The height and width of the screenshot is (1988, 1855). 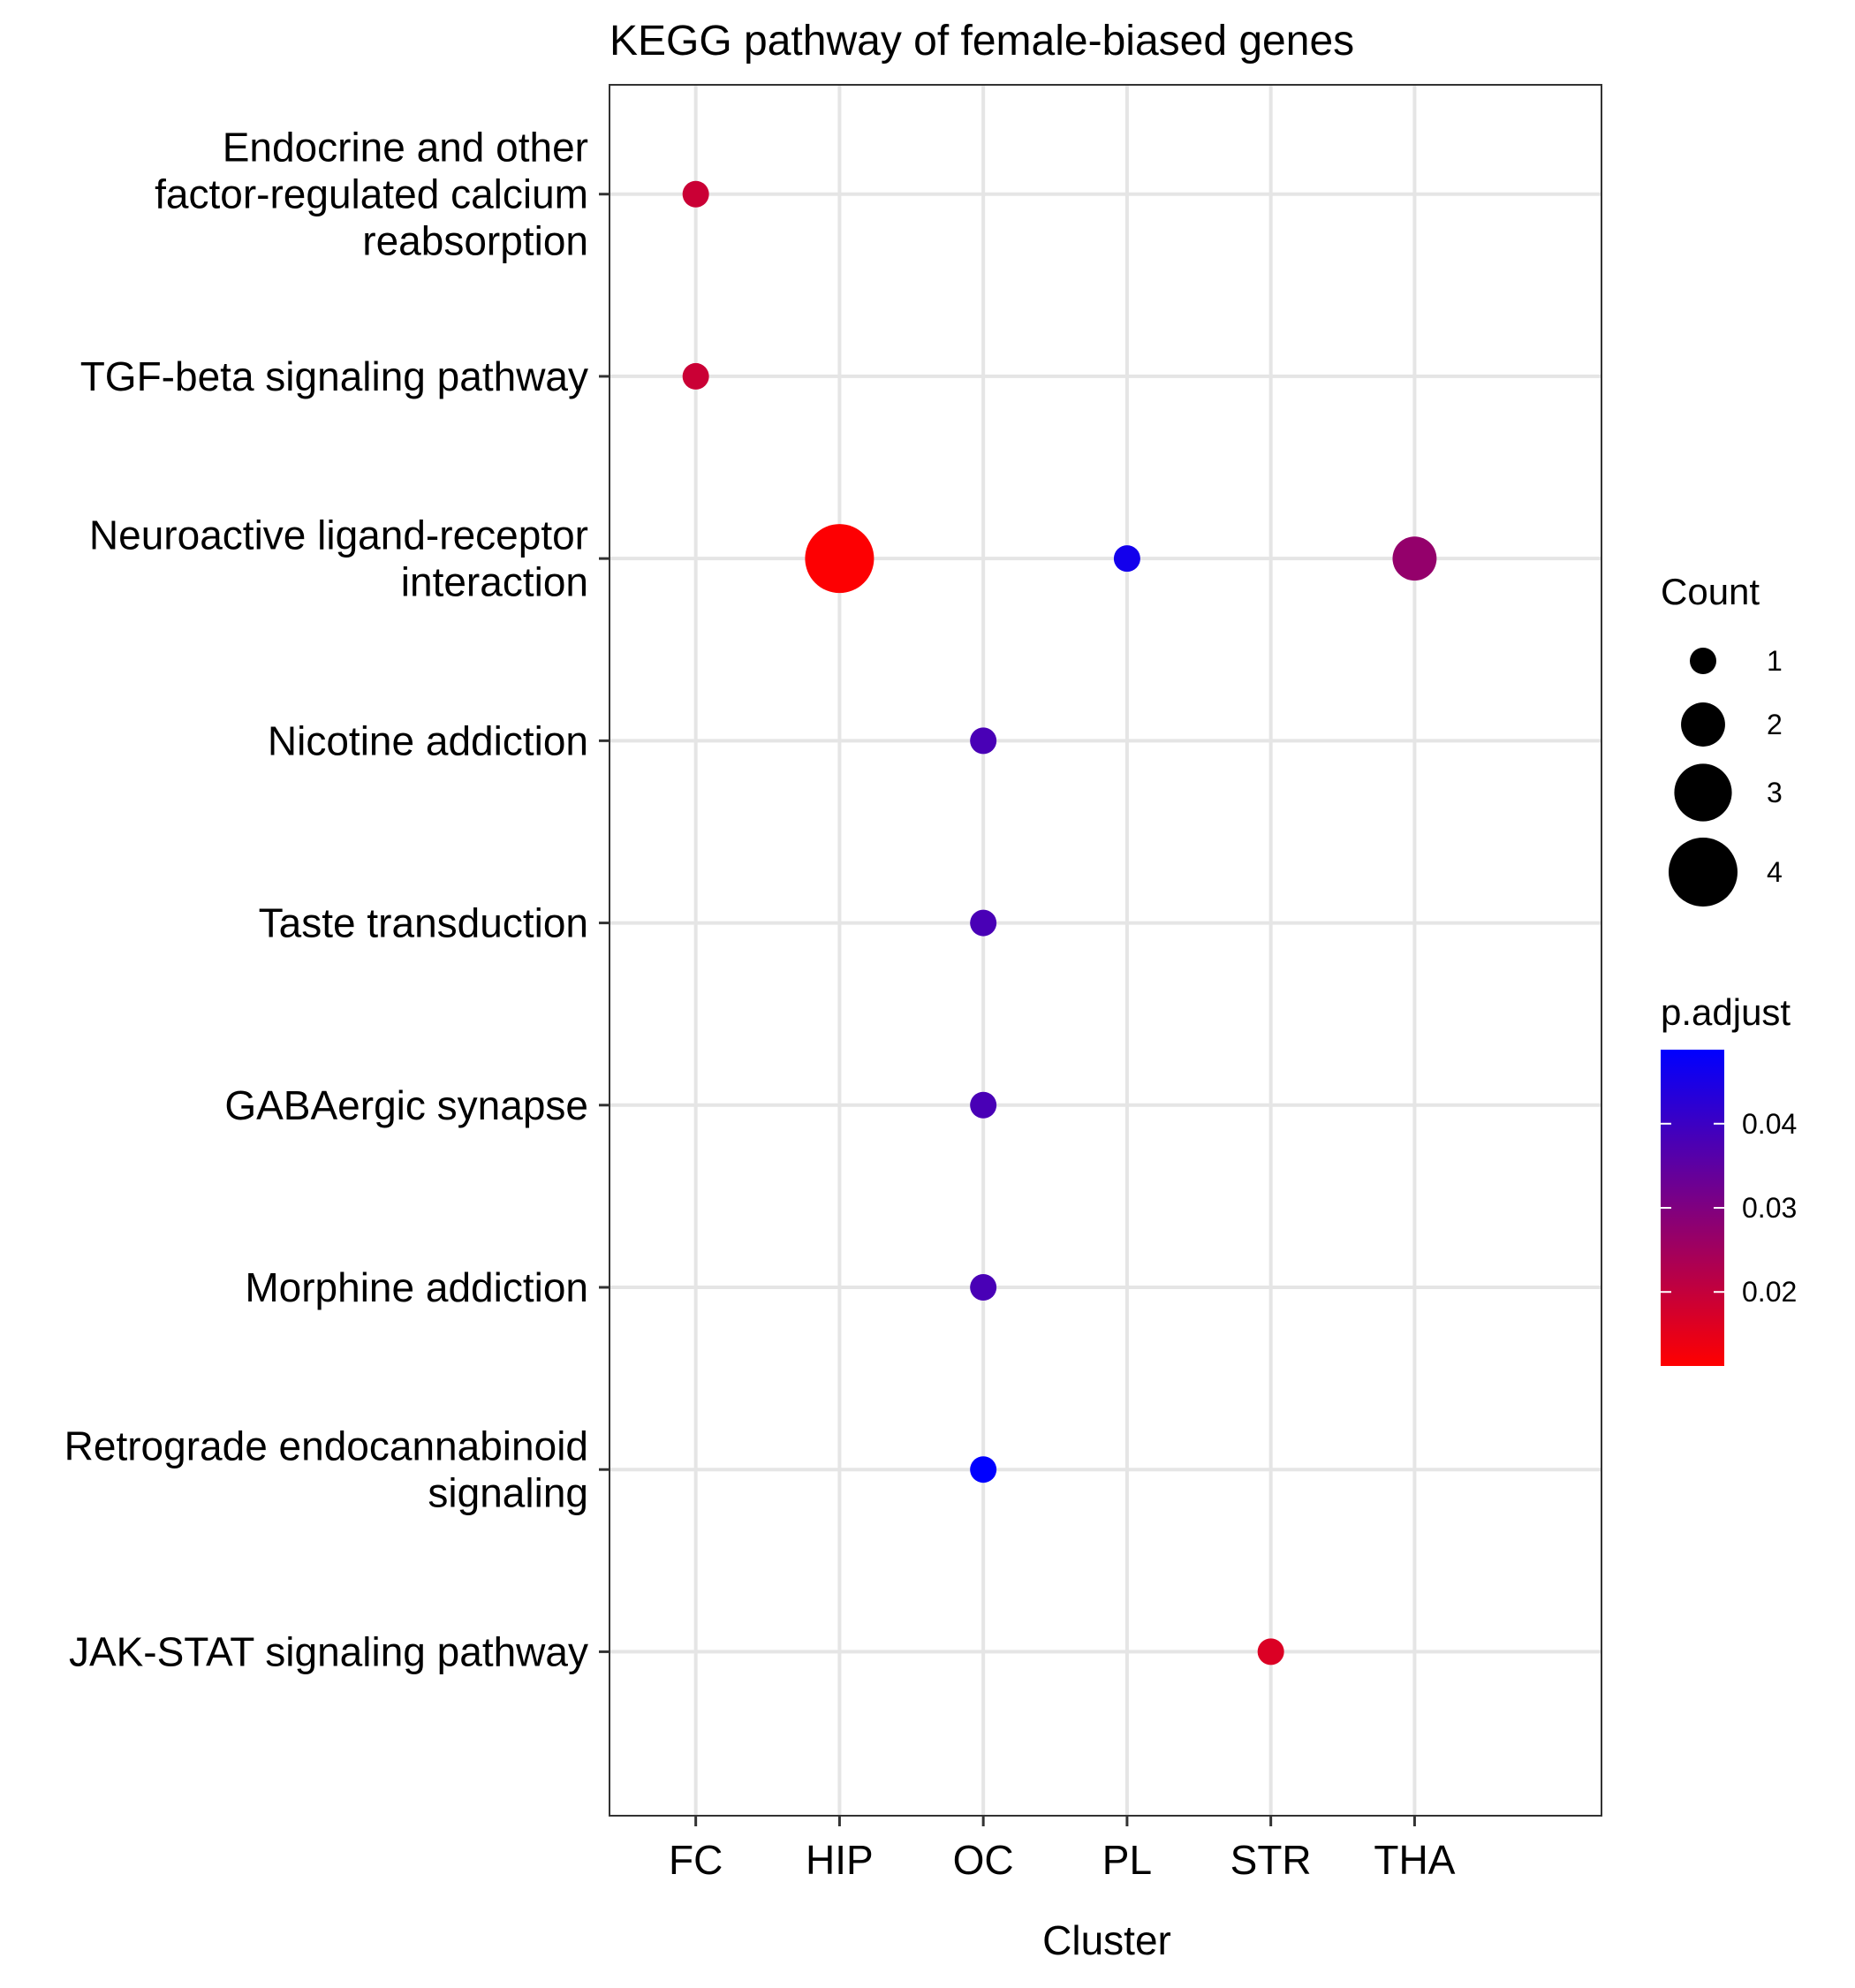 What do you see at coordinates (1271, 1860) in the screenshot?
I see `x-tick-label: STR` at bounding box center [1271, 1860].